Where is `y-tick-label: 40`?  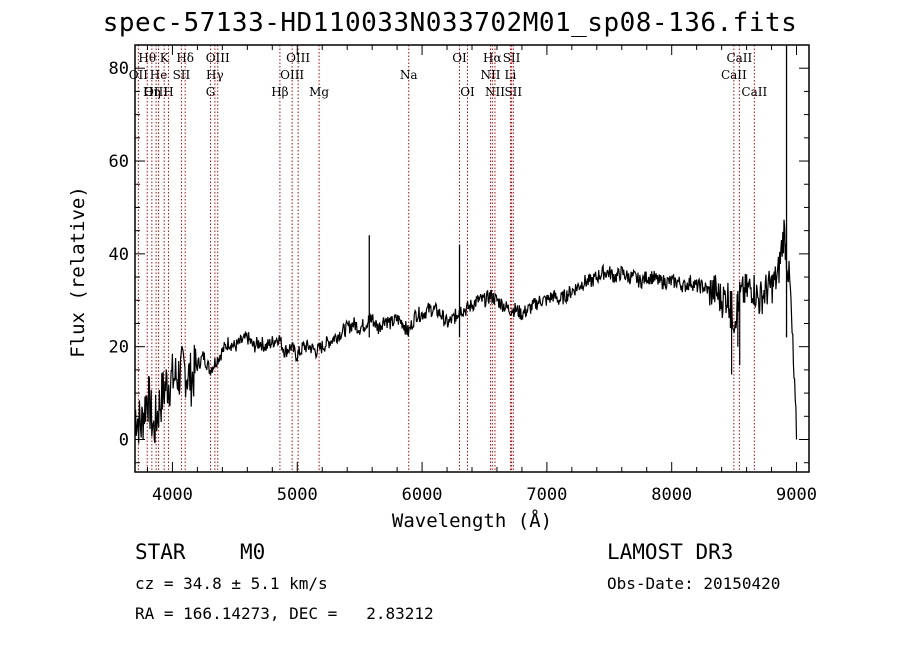 y-tick-label: 40 is located at coordinates (119, 255).